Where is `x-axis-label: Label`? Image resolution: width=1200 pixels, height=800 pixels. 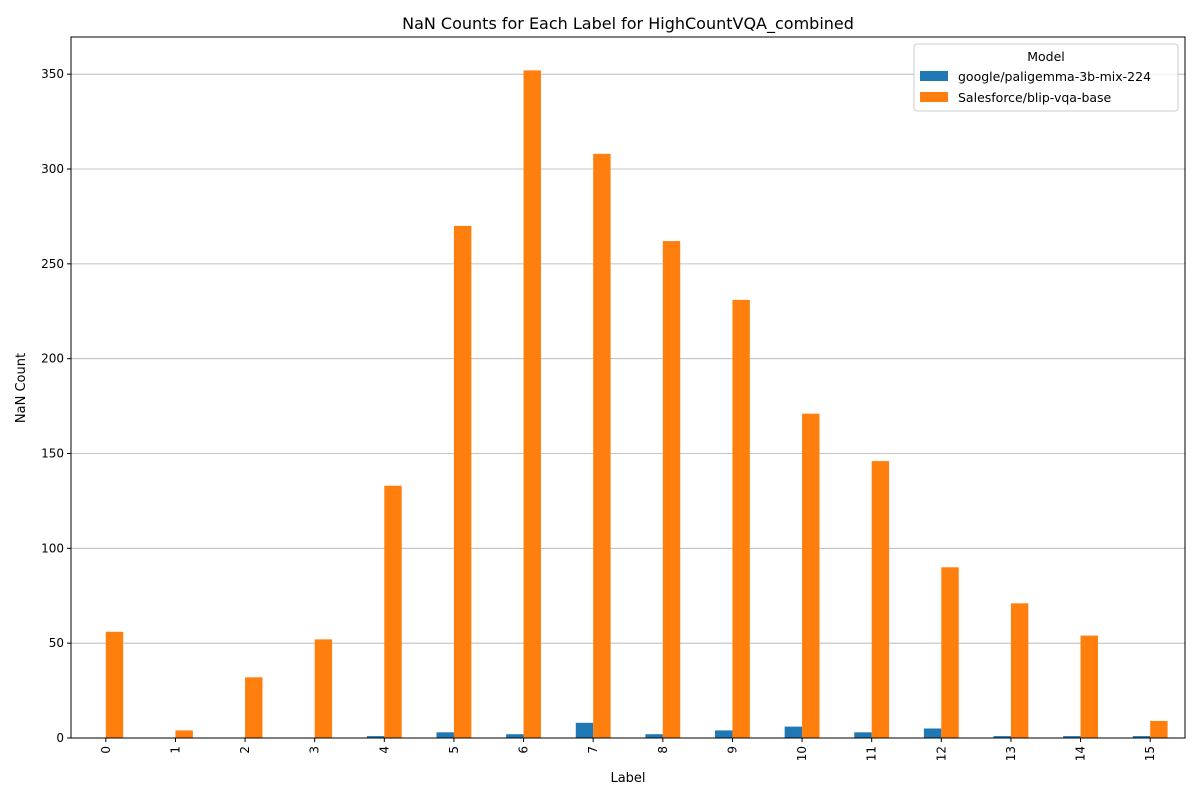 x-axis-label: Label is located at coordinates (627, 778).